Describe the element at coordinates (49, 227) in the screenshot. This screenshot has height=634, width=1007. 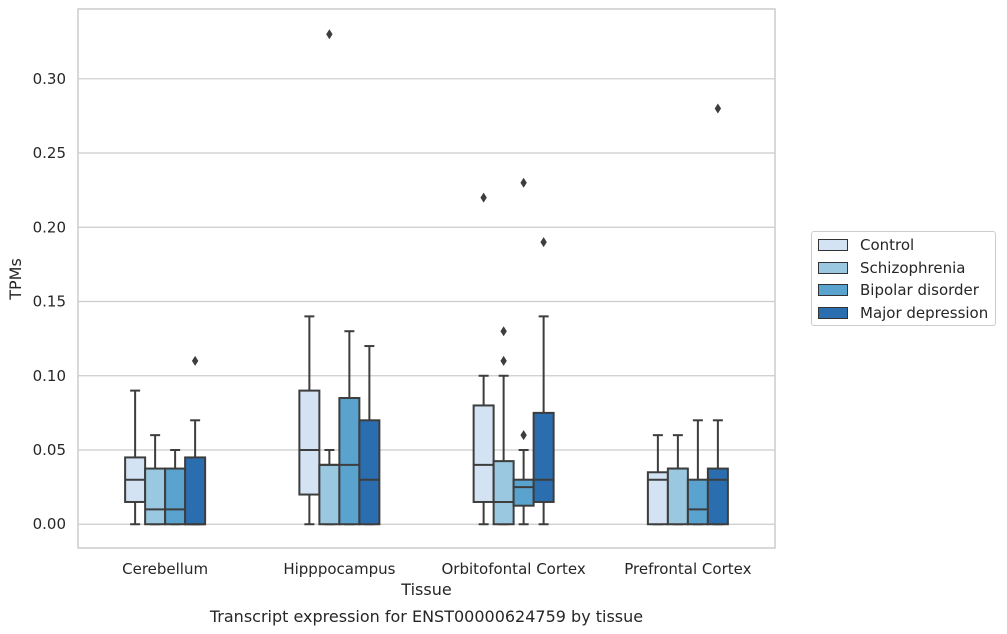
I see `y-tick-label: 0.20` at that location.